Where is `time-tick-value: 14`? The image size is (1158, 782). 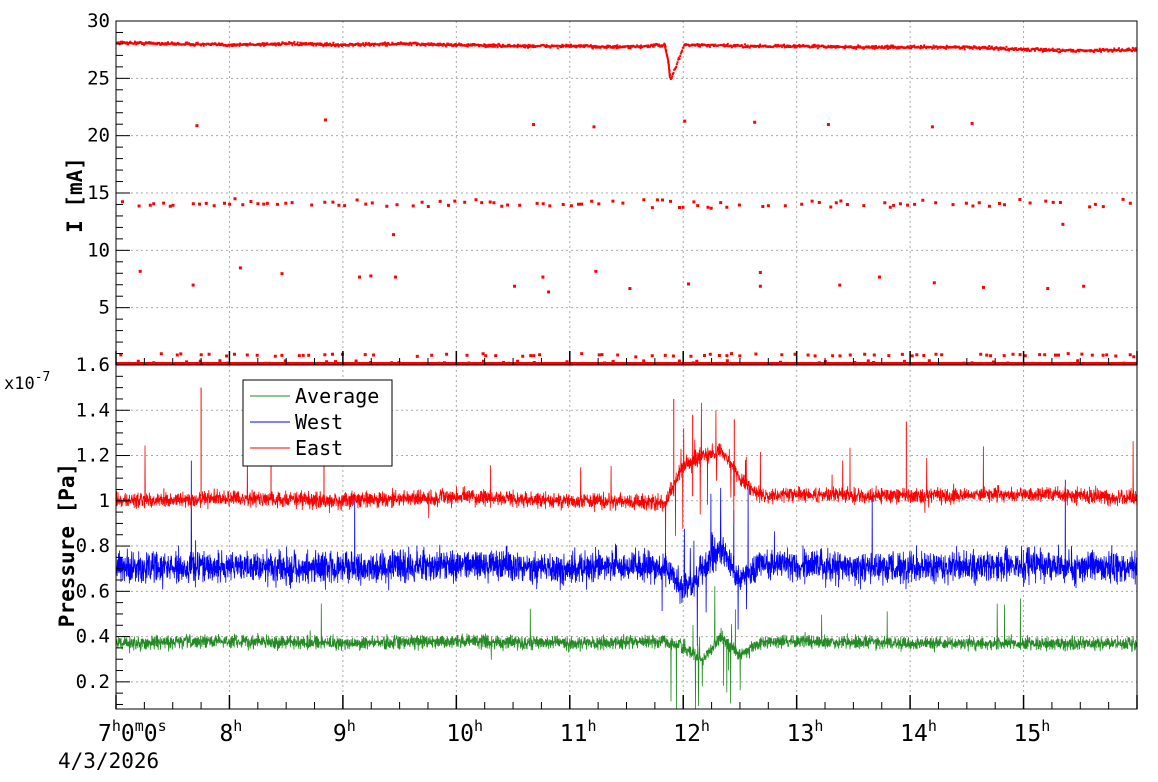 time-tick-value: 14 is located at coordinates (914, 734).